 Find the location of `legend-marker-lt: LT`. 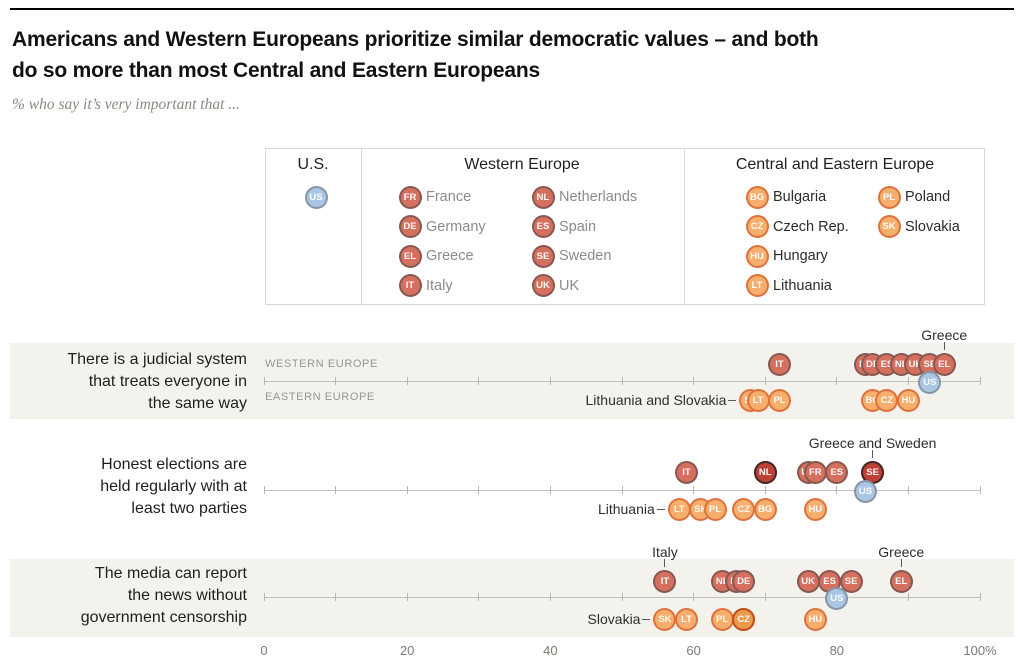

legend-marker-lt: LT is located at coordinates (757, 285).